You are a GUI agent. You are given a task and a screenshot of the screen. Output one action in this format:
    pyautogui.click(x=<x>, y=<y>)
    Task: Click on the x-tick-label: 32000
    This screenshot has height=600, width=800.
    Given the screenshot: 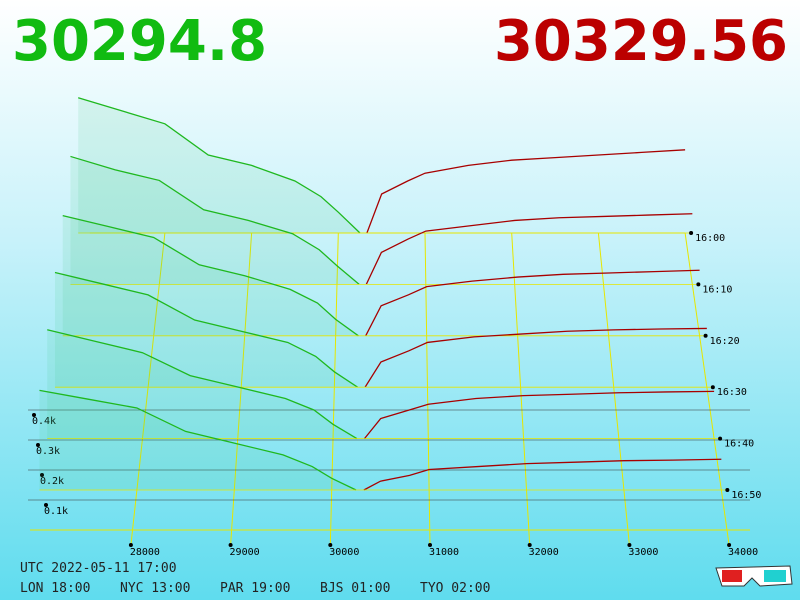 What is the action you would take?
    pyautogui.click(x=544, y=552)
    